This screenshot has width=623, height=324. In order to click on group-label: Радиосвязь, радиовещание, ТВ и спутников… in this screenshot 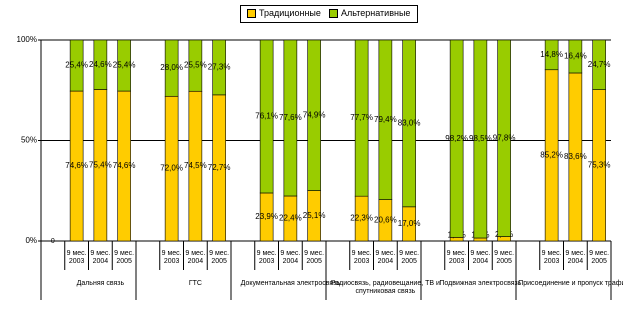, I will do `click(385, 287)`.